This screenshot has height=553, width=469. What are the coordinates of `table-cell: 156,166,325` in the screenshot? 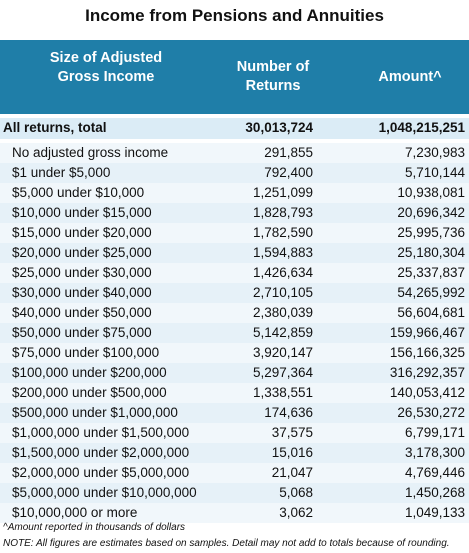 It's located at (427, 352).